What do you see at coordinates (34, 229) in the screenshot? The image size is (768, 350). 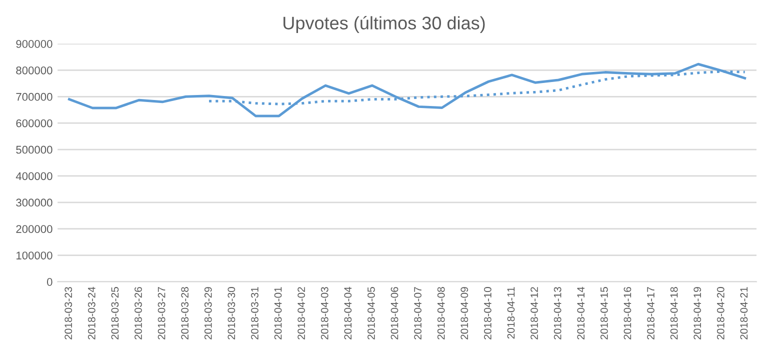 I see `y-tick-label: 200000` at bounding box center [34, 229].